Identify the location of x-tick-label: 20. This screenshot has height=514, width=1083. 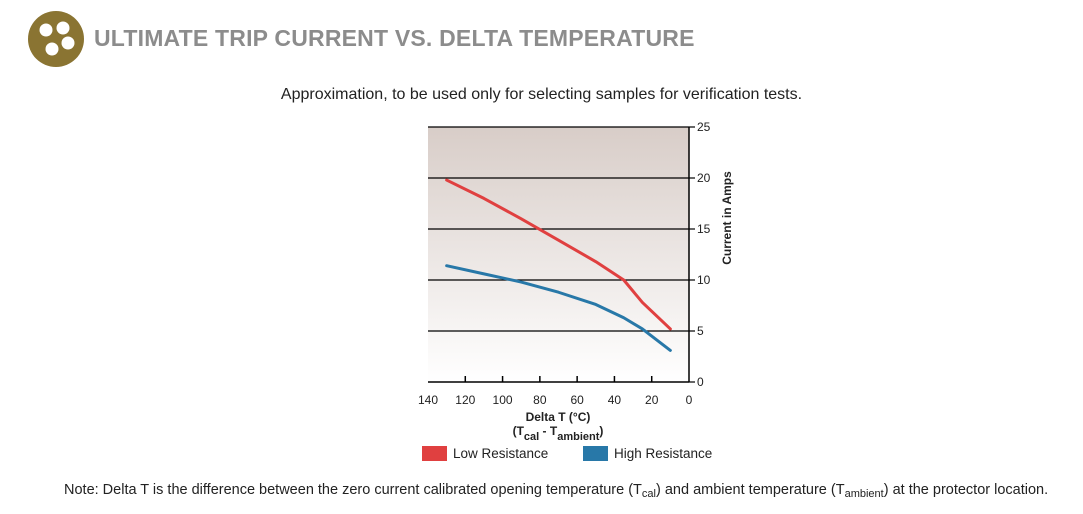
(652, 400).